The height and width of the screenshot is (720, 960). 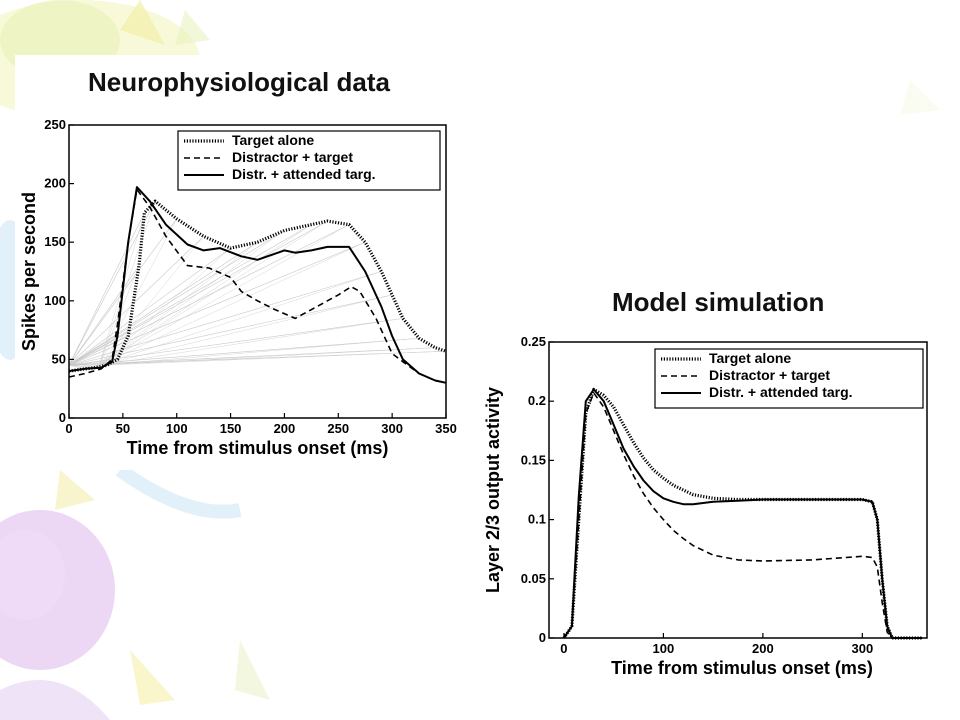 I want to click on response-shading, so click(x=257, y=286).